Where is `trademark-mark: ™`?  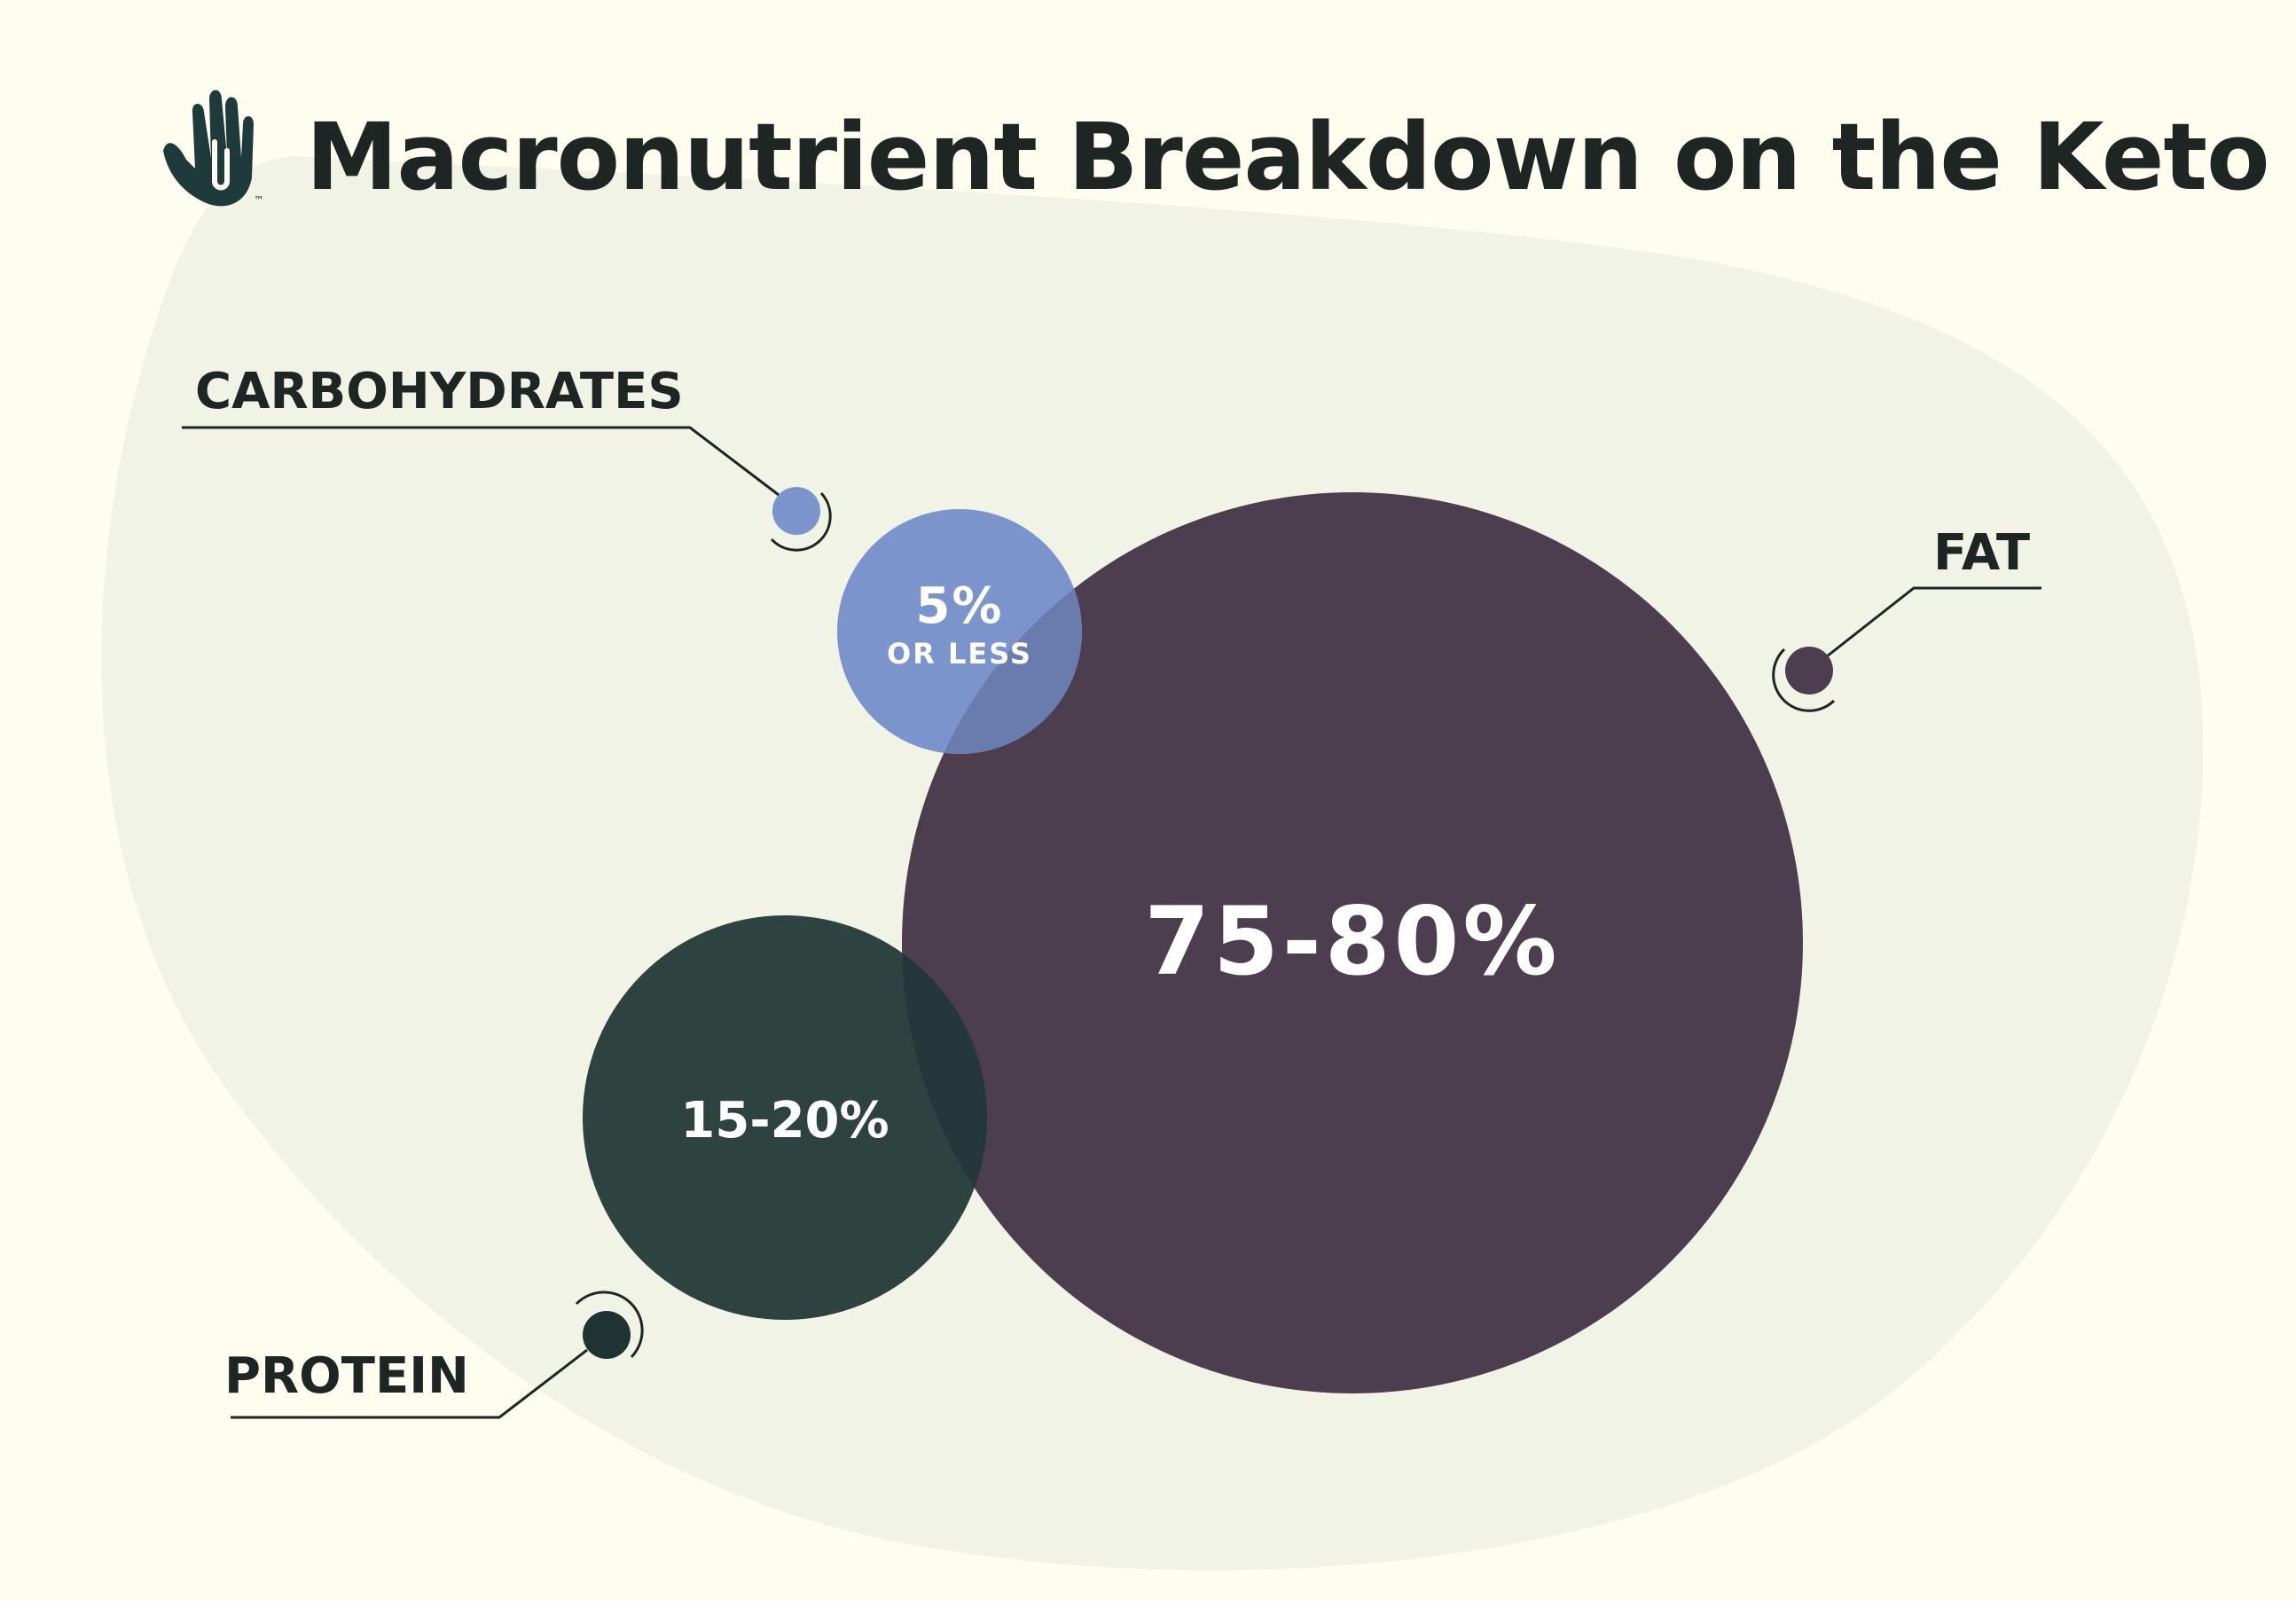 trademark-mark: ™ is located at coordinates (259, 200).